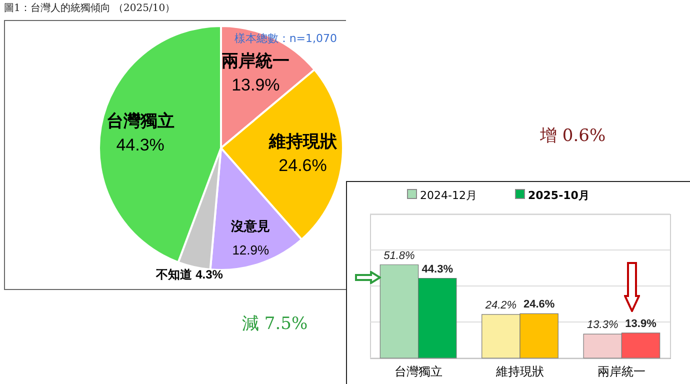 The width and height of the screenshot is (690, 384). What do you see at coordinates (256, 61) in the screenshot?
I see `slice-label: 兩岸統一` at bounding box center [256, 61].